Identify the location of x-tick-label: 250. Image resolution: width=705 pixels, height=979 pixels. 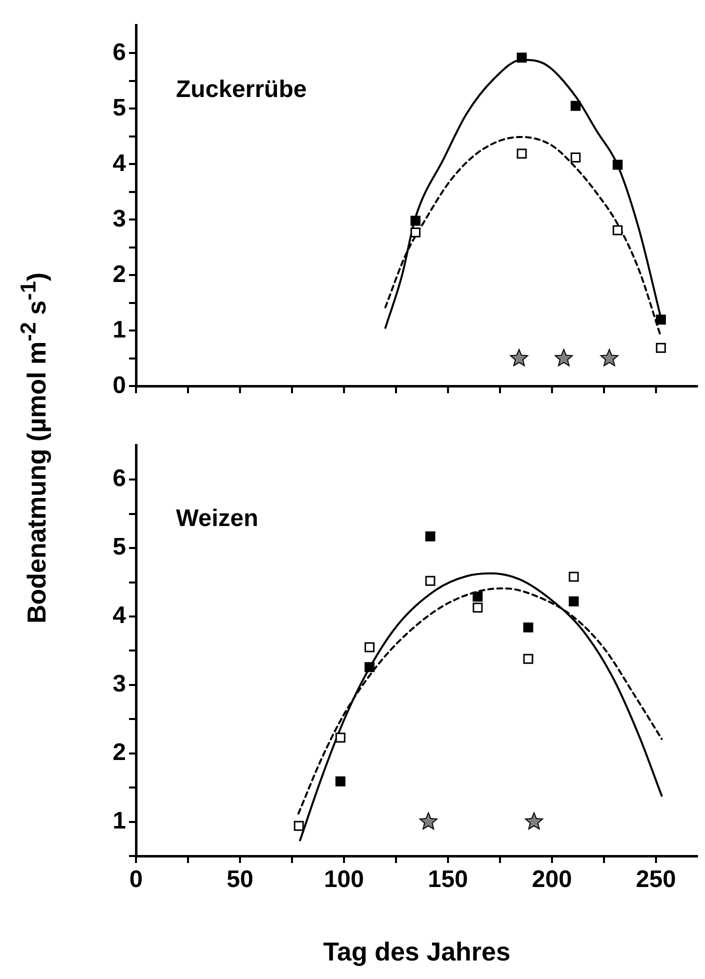
(656, 880).